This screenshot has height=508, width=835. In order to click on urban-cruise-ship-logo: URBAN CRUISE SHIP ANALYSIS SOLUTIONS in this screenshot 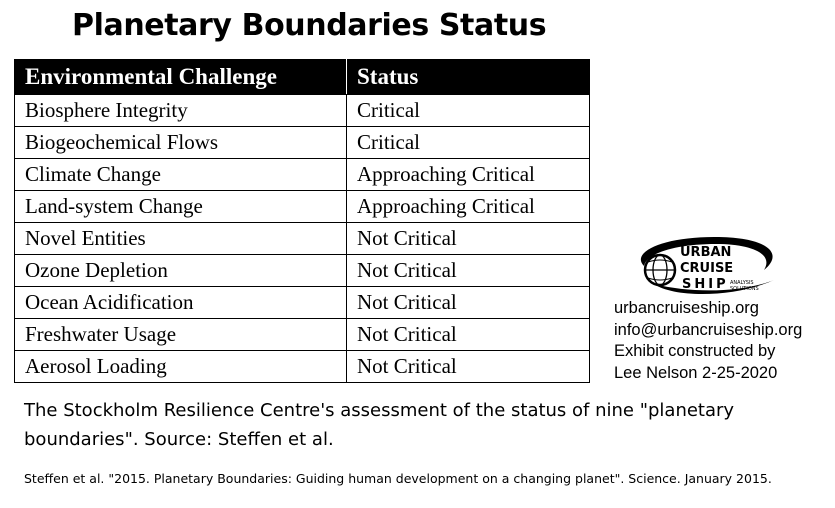, I will do `click(707, 265)`.